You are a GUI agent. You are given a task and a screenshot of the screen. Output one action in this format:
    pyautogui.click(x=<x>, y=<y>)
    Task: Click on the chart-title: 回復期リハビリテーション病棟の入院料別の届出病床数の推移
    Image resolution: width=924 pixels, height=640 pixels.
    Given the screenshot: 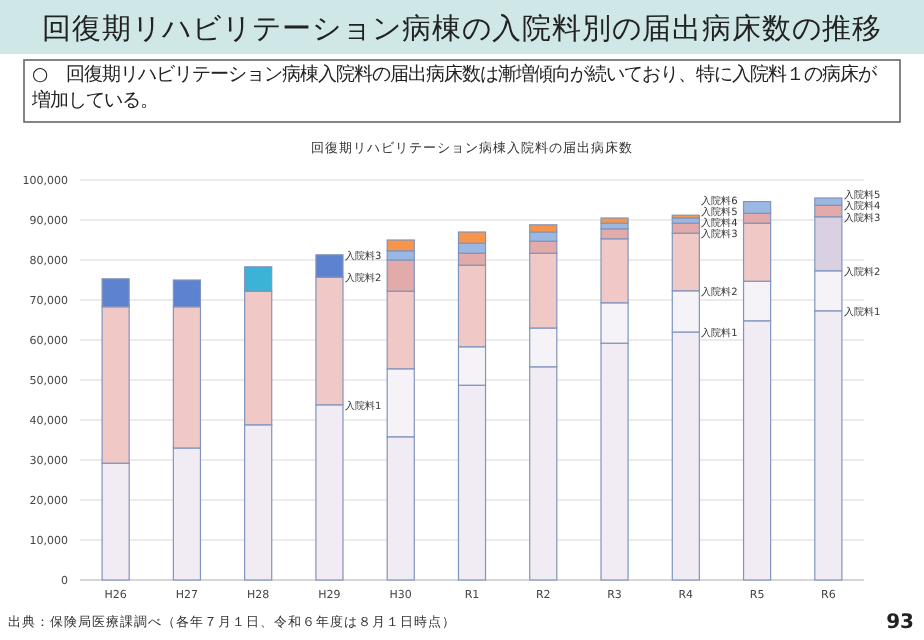 What is the action you would take?
    pyautogui.click(x=462, y=29)
    